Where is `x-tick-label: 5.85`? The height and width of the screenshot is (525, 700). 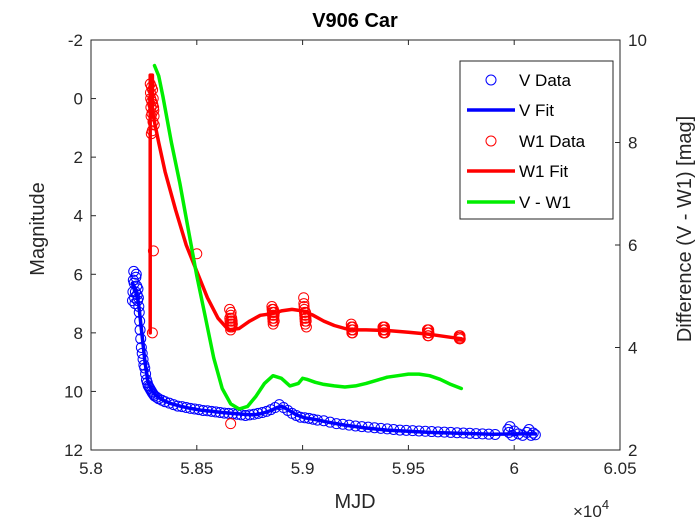 x-tick-label: 5.85 is located at coordinates (196, 468).